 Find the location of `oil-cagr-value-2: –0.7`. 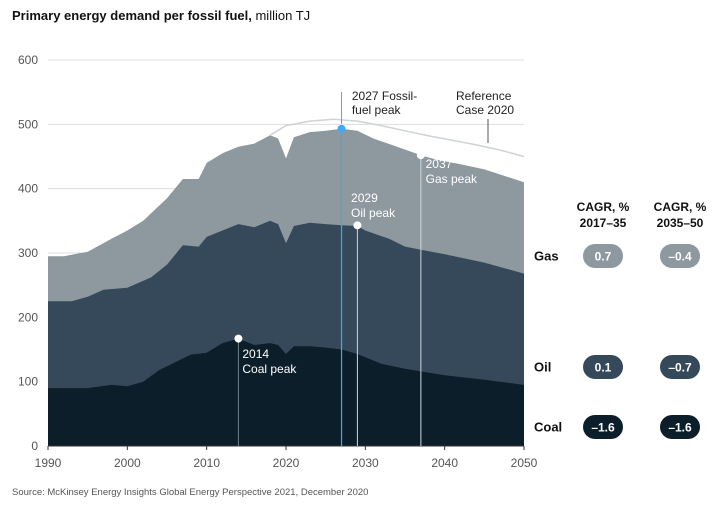

oil-cagr-value-2: –0.7 is located at coordinates (680, 368).